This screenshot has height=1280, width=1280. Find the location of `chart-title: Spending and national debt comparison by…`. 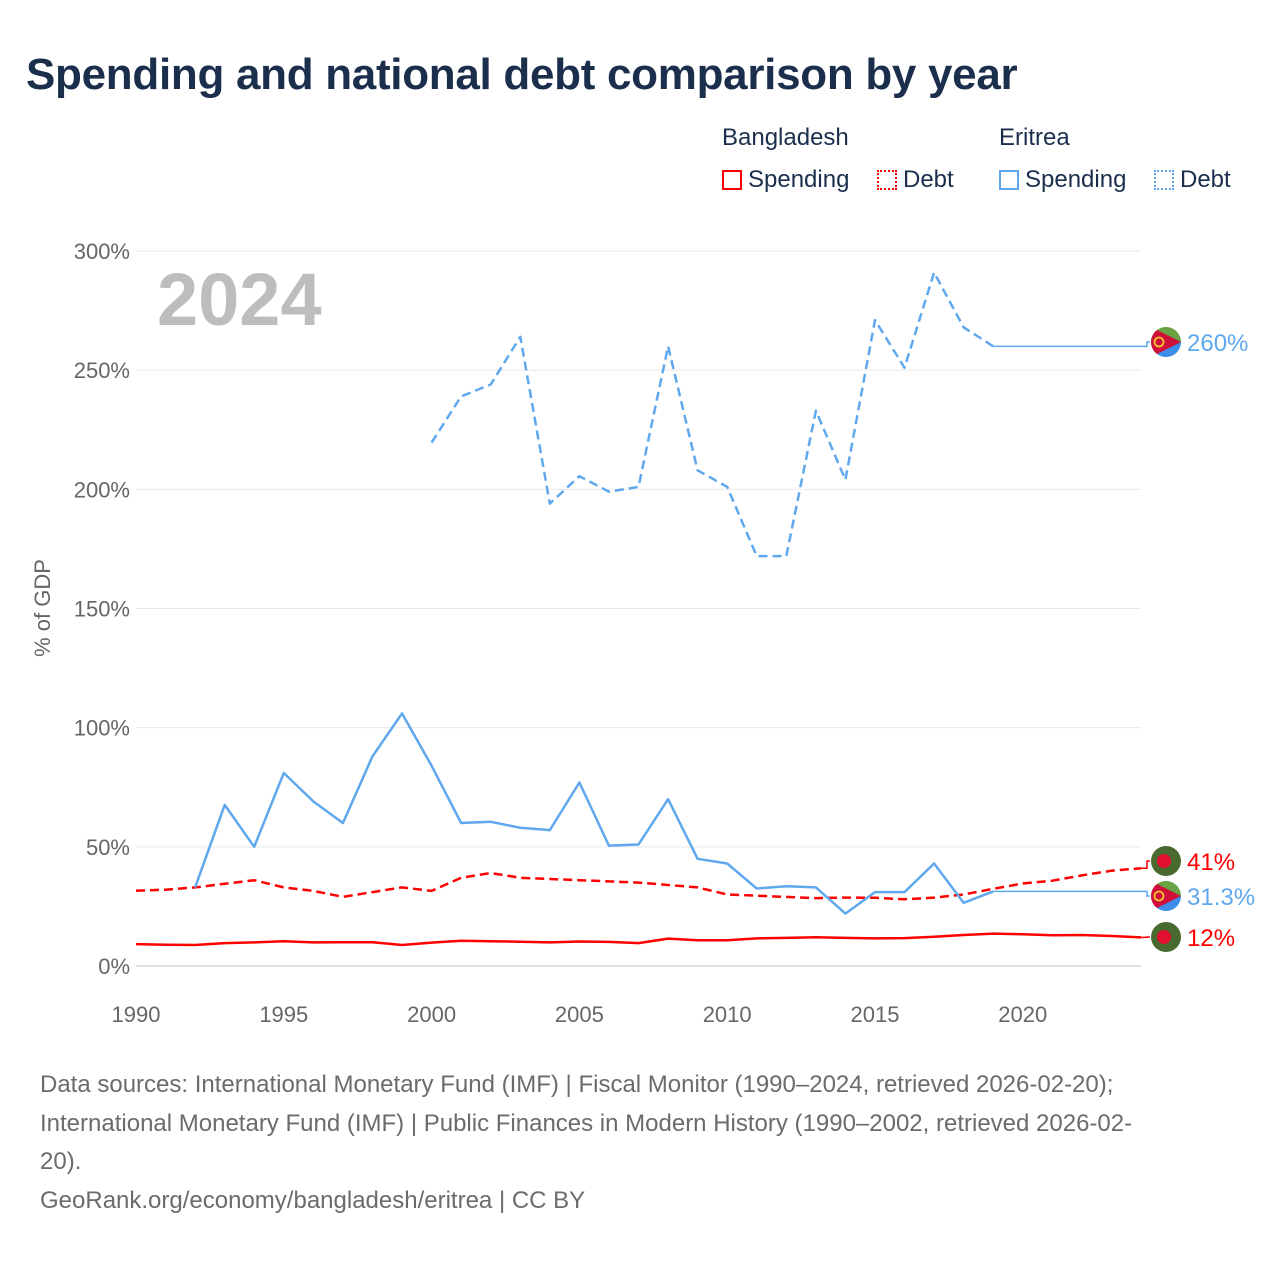

chart-title: Spending and national debt comparison by… is located at coordinates (522, 74).